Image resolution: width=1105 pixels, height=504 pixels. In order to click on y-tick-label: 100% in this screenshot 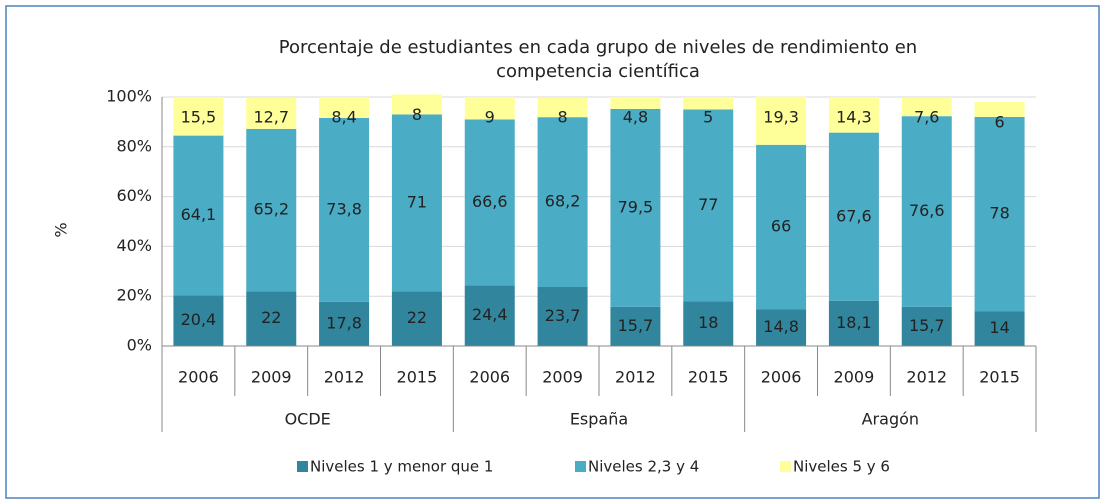, I will do `click(129, 96)`.